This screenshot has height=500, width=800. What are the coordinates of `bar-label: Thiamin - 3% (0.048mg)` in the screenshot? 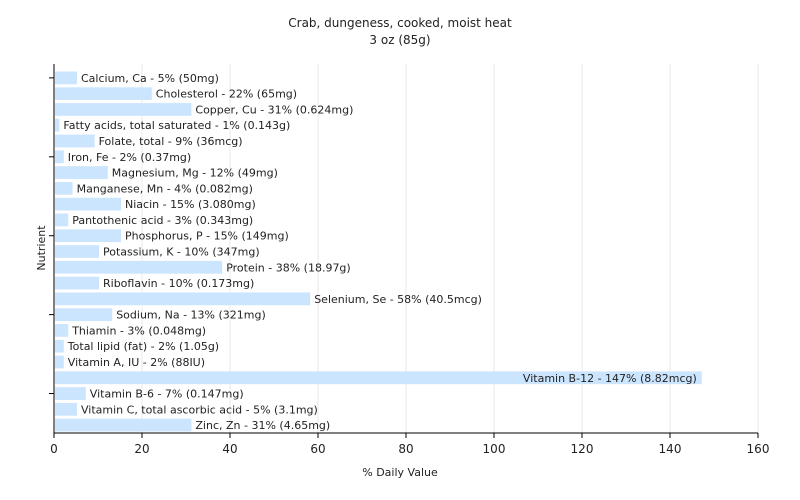 It's located at (138, 330).